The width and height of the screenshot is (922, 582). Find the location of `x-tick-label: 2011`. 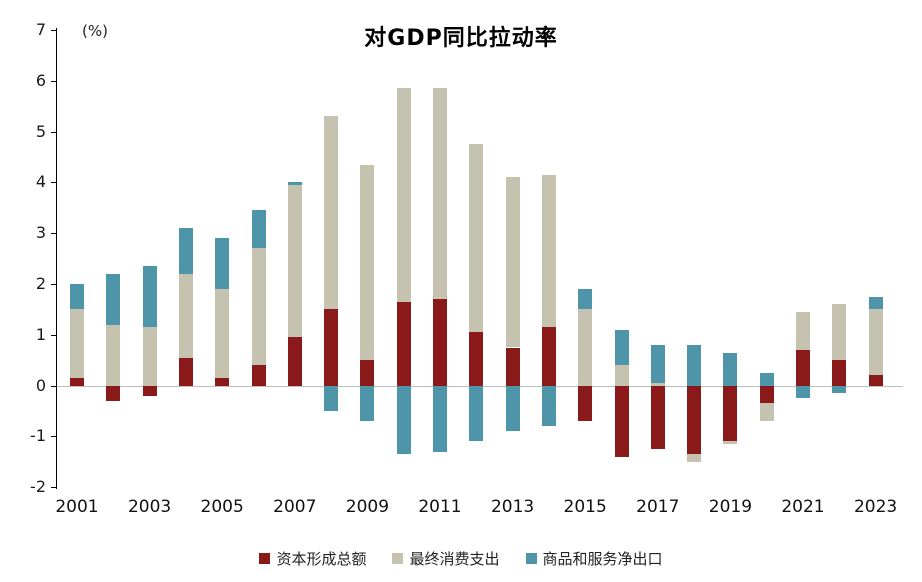

x-tick-label: 2011 is located at coordinates (440, 507).